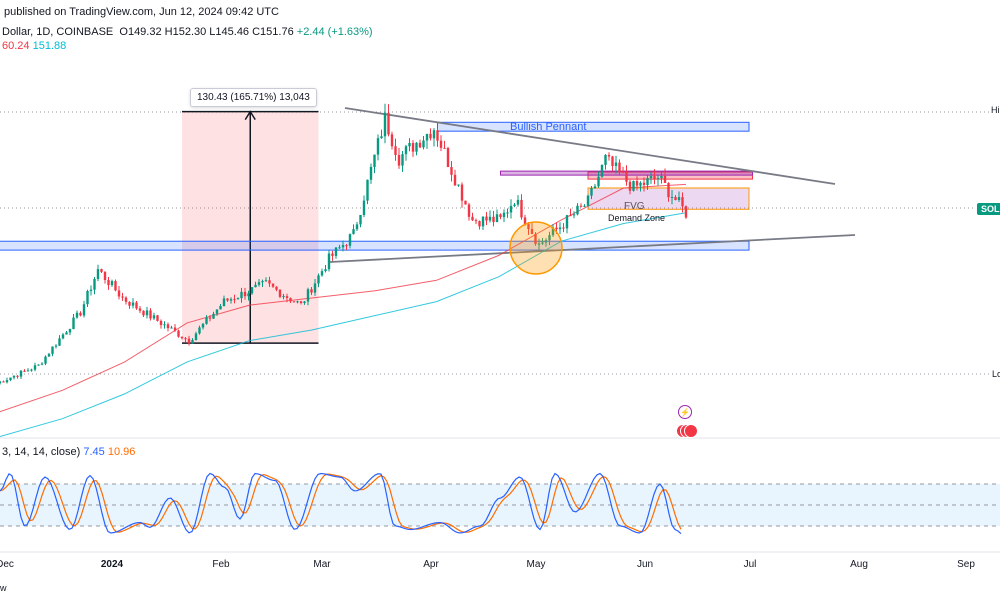  I want to click on event-flag-icon, so click(691, 431).